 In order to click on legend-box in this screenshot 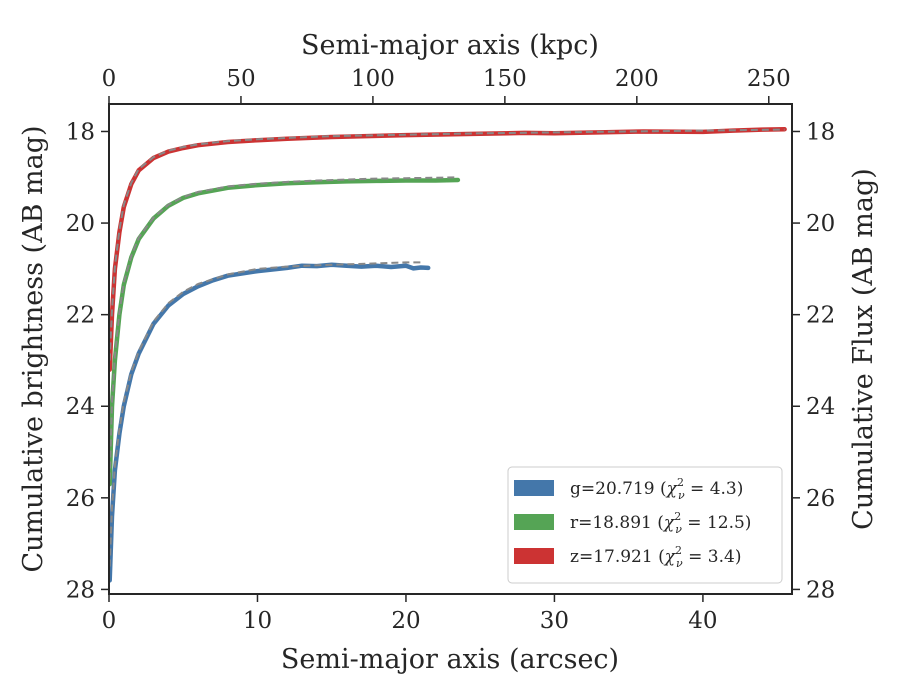, I will do `click(645, 525)`.